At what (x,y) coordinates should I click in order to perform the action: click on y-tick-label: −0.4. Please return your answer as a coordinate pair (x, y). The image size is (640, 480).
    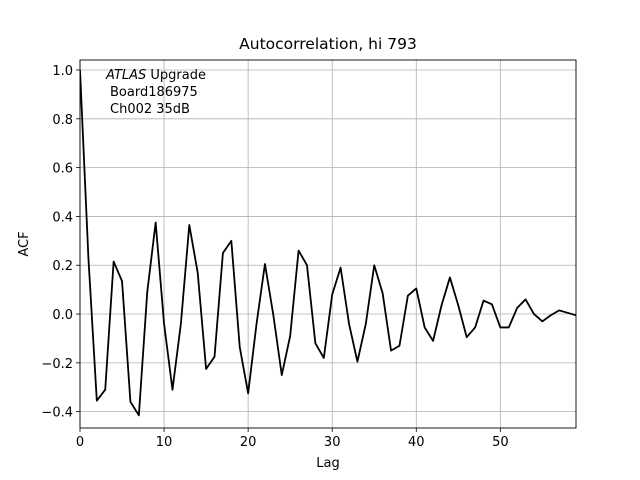
    Looking at the image, I should click on (57, 413).